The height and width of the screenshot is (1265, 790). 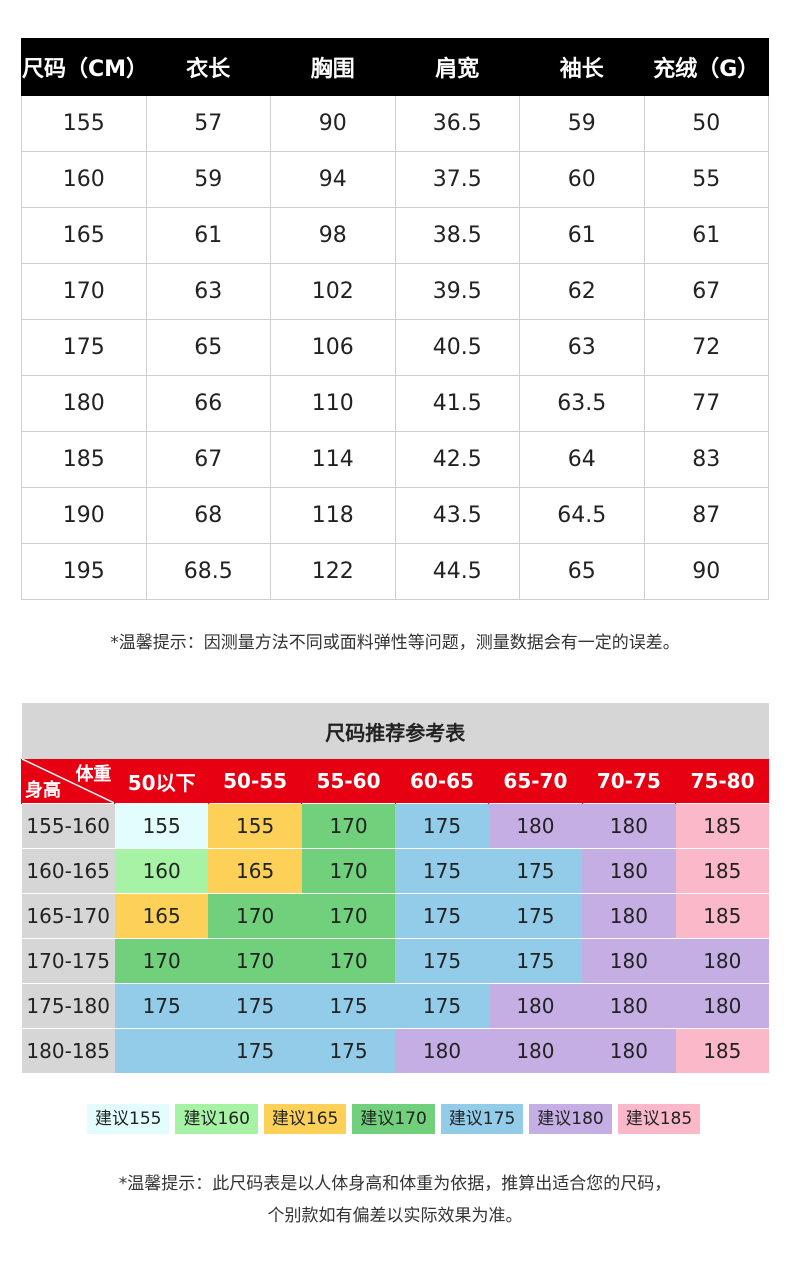 I want to click on height-range-label: 165-170, so click(x=68, y=916).